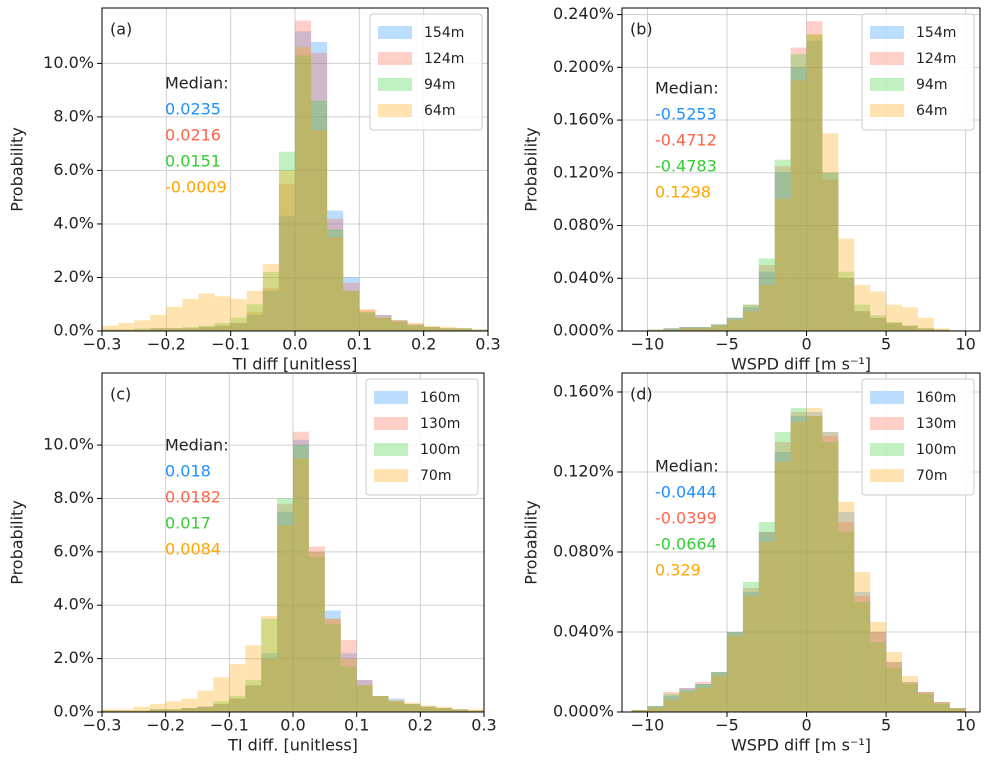 The image size is (995, 764). I want to click on median-label: -0.0444, so click(686, 492).